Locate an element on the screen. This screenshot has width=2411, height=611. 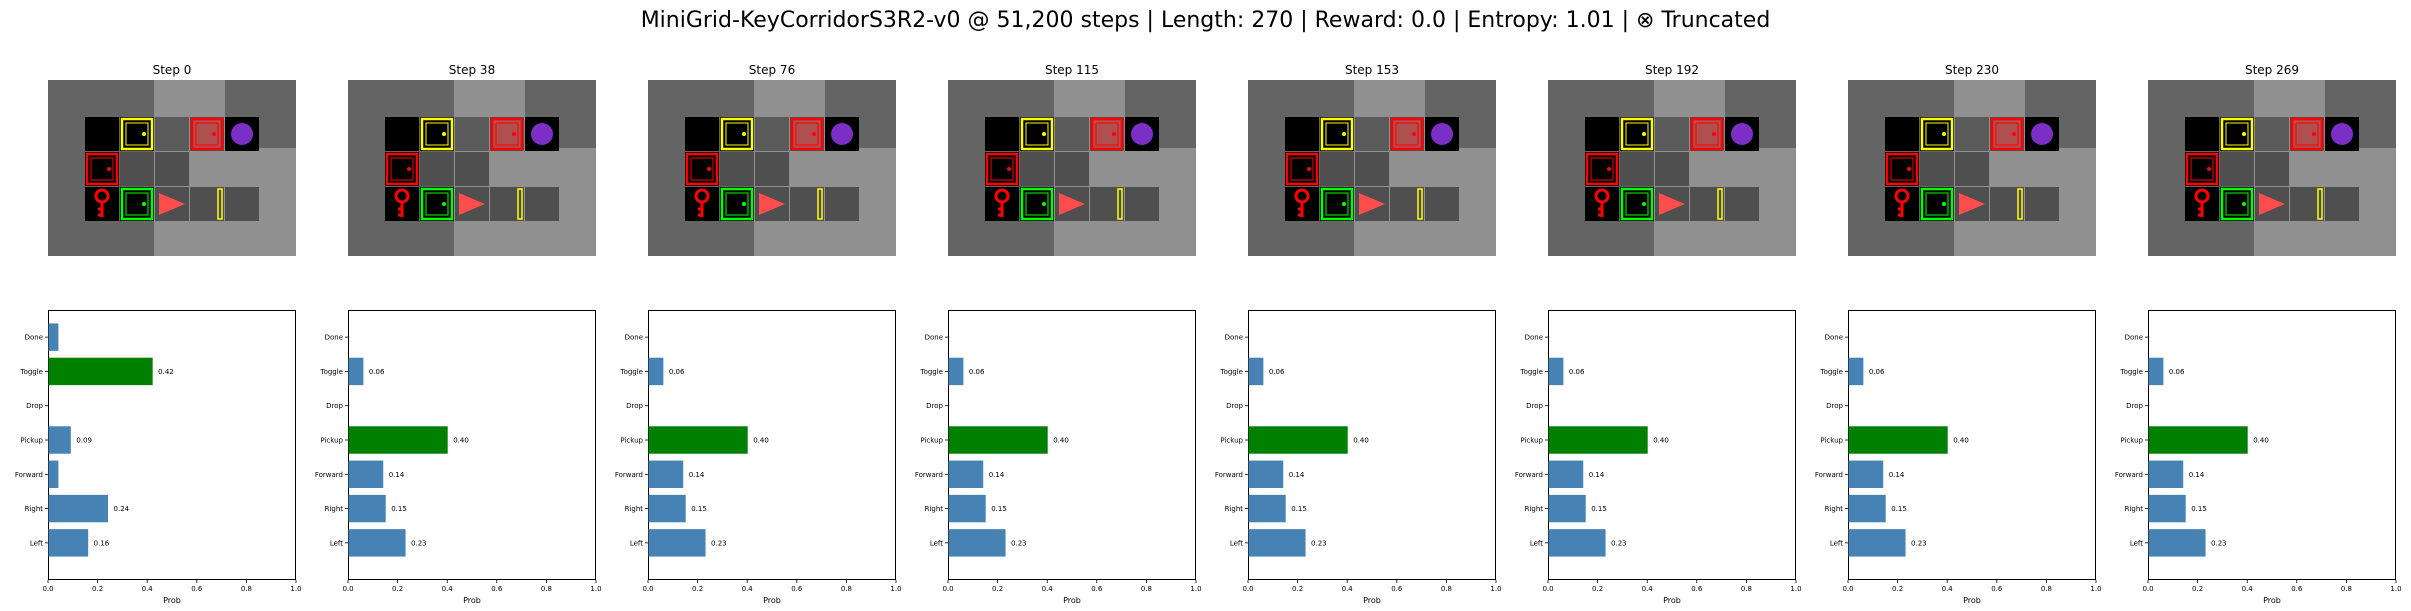
panel-title: Step 38 is located at coordinates (472, 70).